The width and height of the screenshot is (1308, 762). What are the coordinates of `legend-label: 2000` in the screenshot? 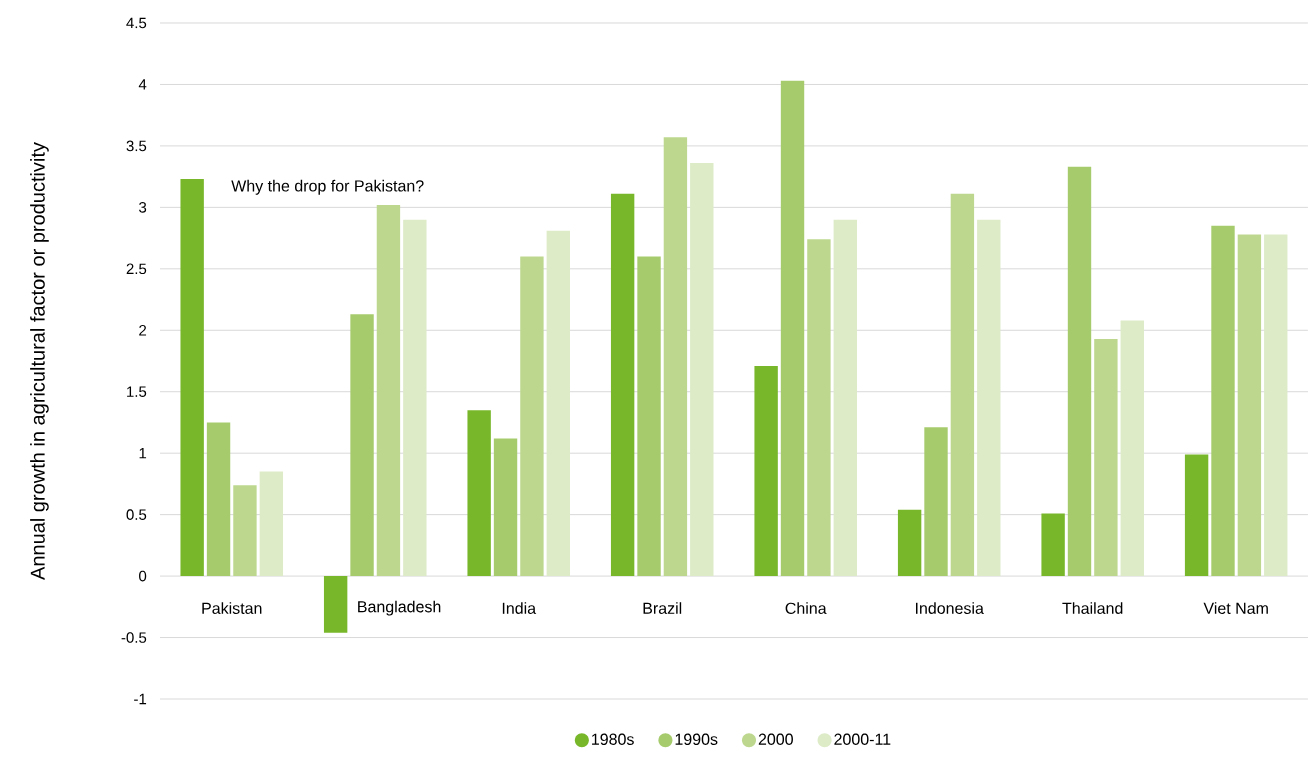 It's located at (775, 739).